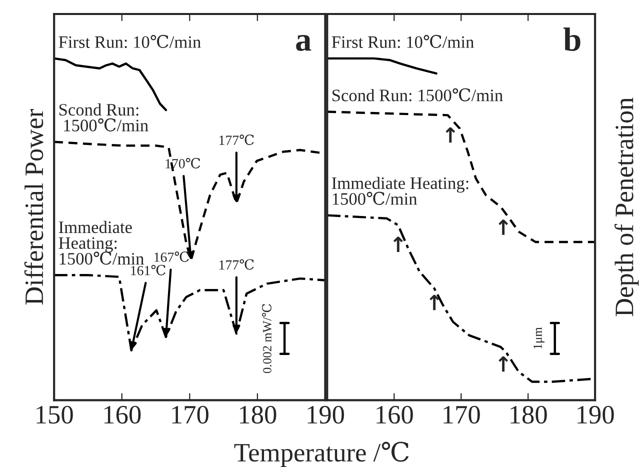 Image resolution: width=644 pixels, height=467 pixels. I want to click on annotation: 1μm, so click(539, 338).